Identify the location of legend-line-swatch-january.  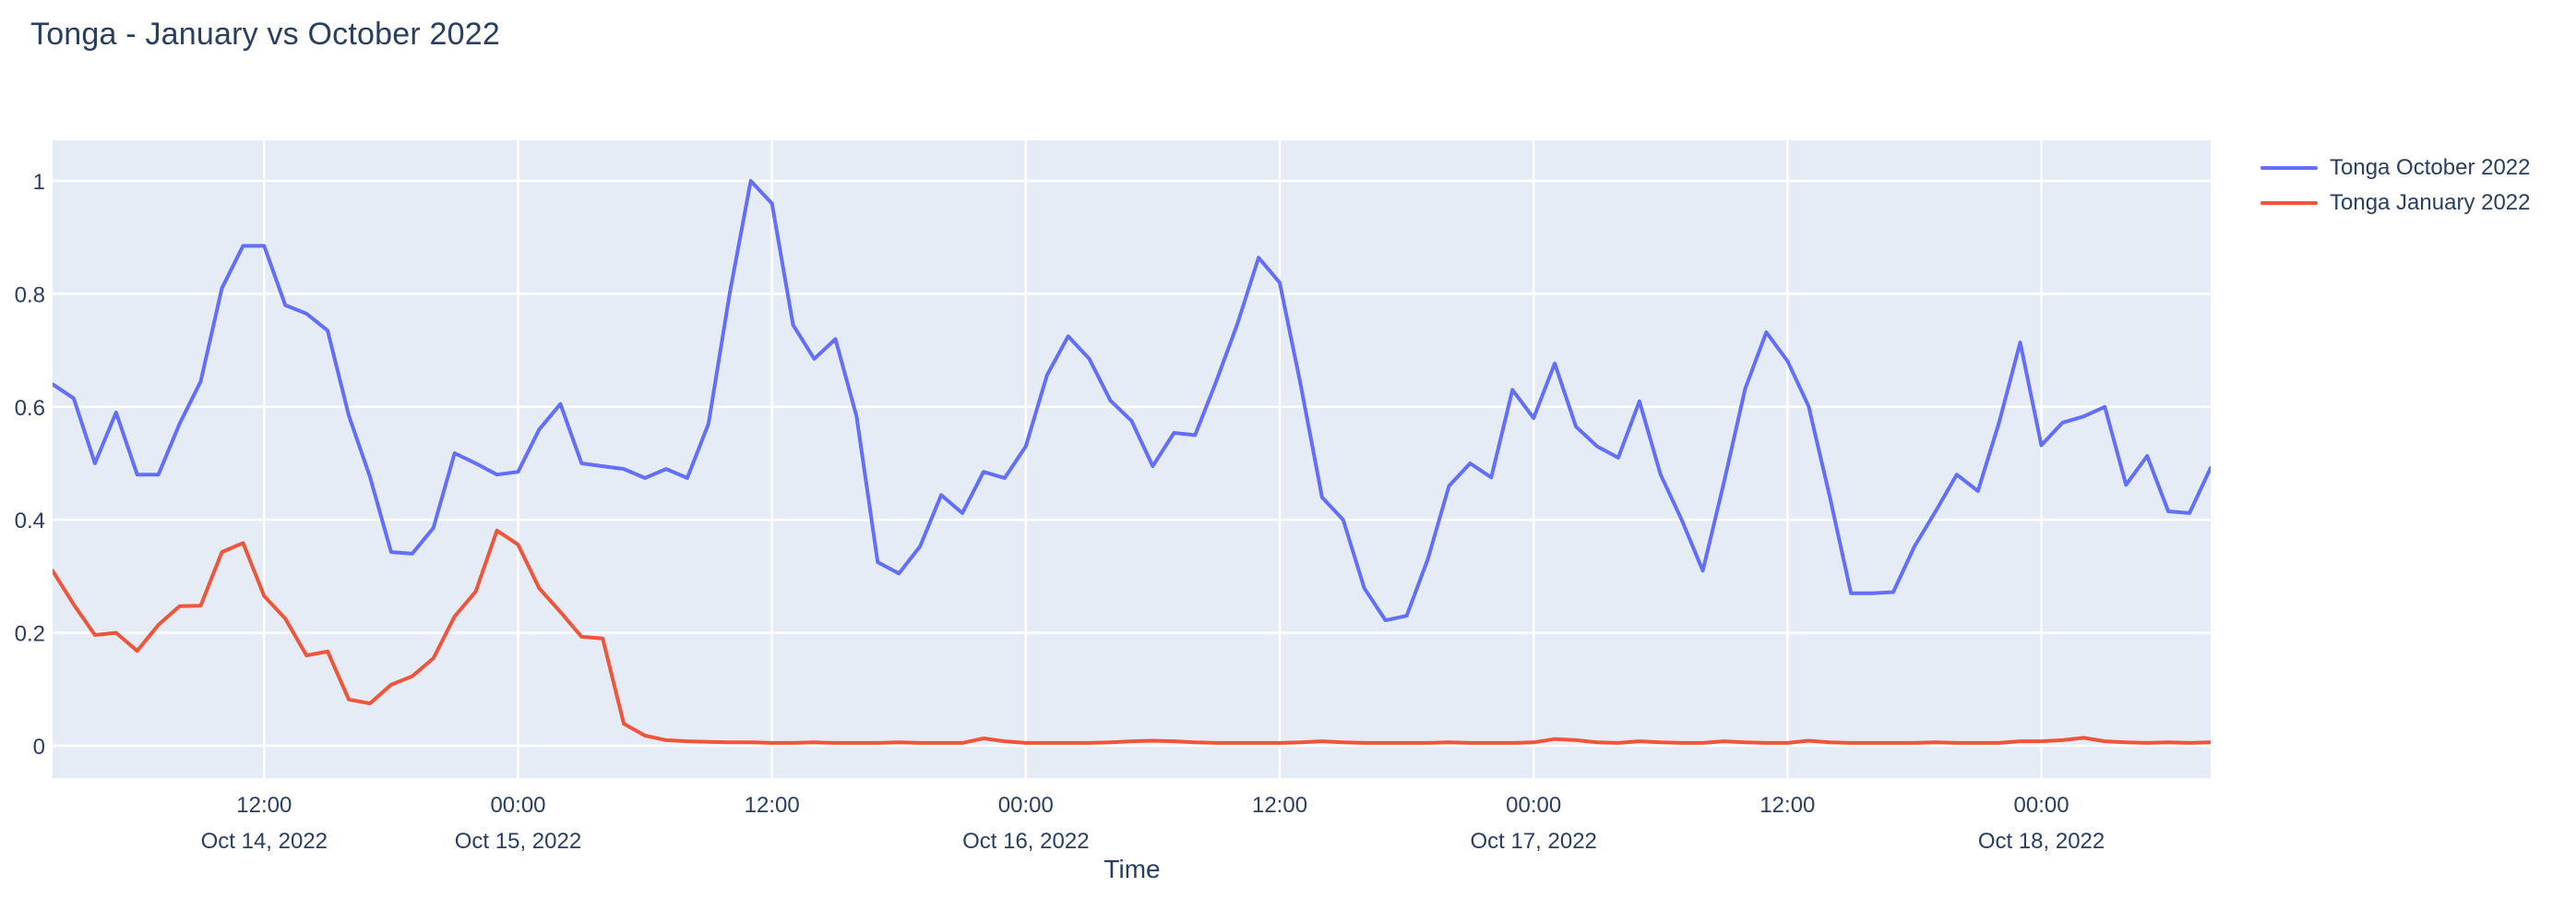
(2289, 203).